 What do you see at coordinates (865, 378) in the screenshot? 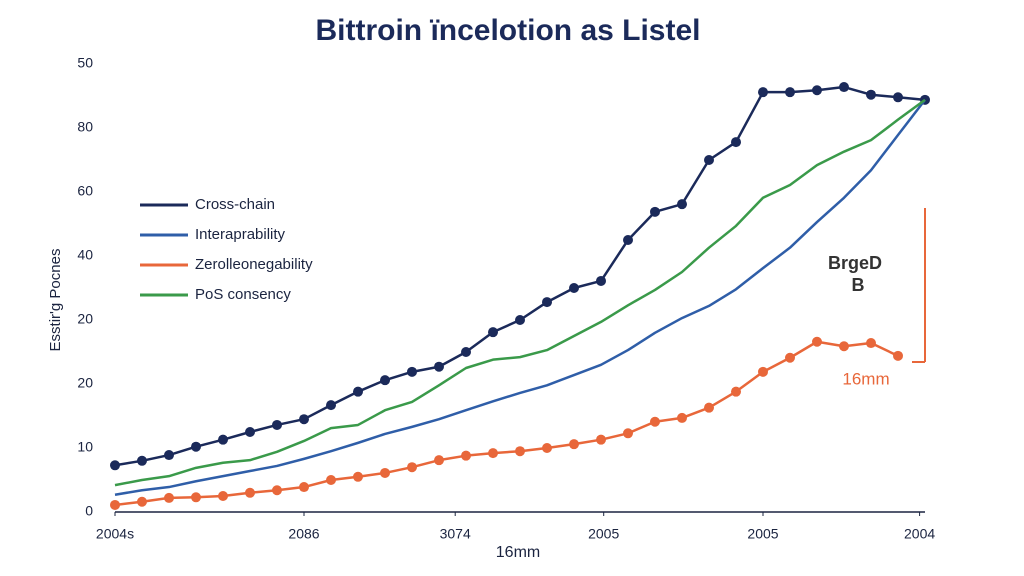
I see `annotation: 16mm` at bounding box center [865, 378].